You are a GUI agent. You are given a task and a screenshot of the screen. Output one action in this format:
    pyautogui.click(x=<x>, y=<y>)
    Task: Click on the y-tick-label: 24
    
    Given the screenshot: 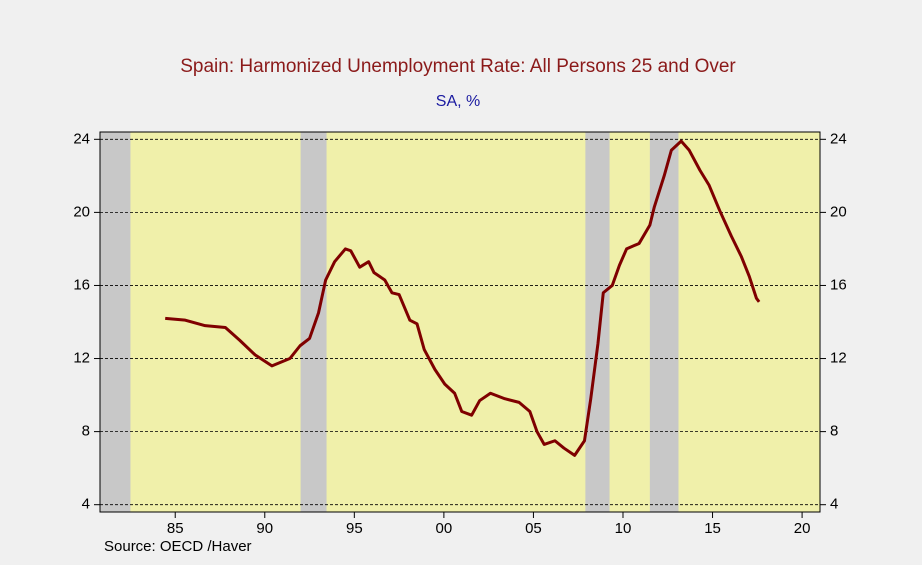 What is the action you would take?
    pyautogui.click(x=81, y=138)
    